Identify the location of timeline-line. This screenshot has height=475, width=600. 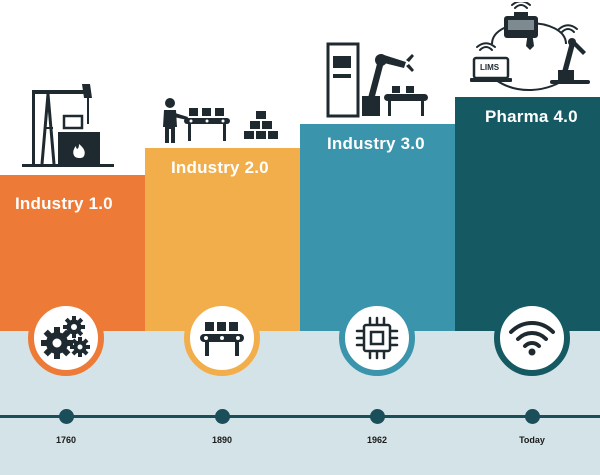
(300, 416).